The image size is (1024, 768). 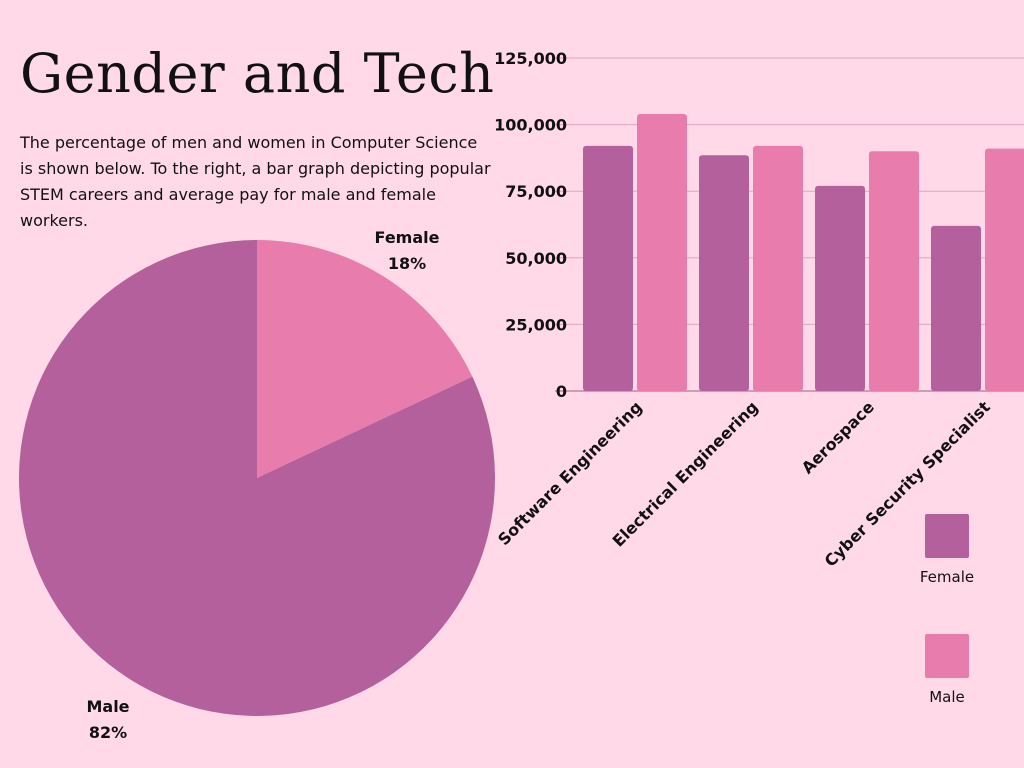 What do you see at coordinates (536, 324) in the screenshot?
I see `y-tick-label: 25,000` at bounding box center [536, 324].